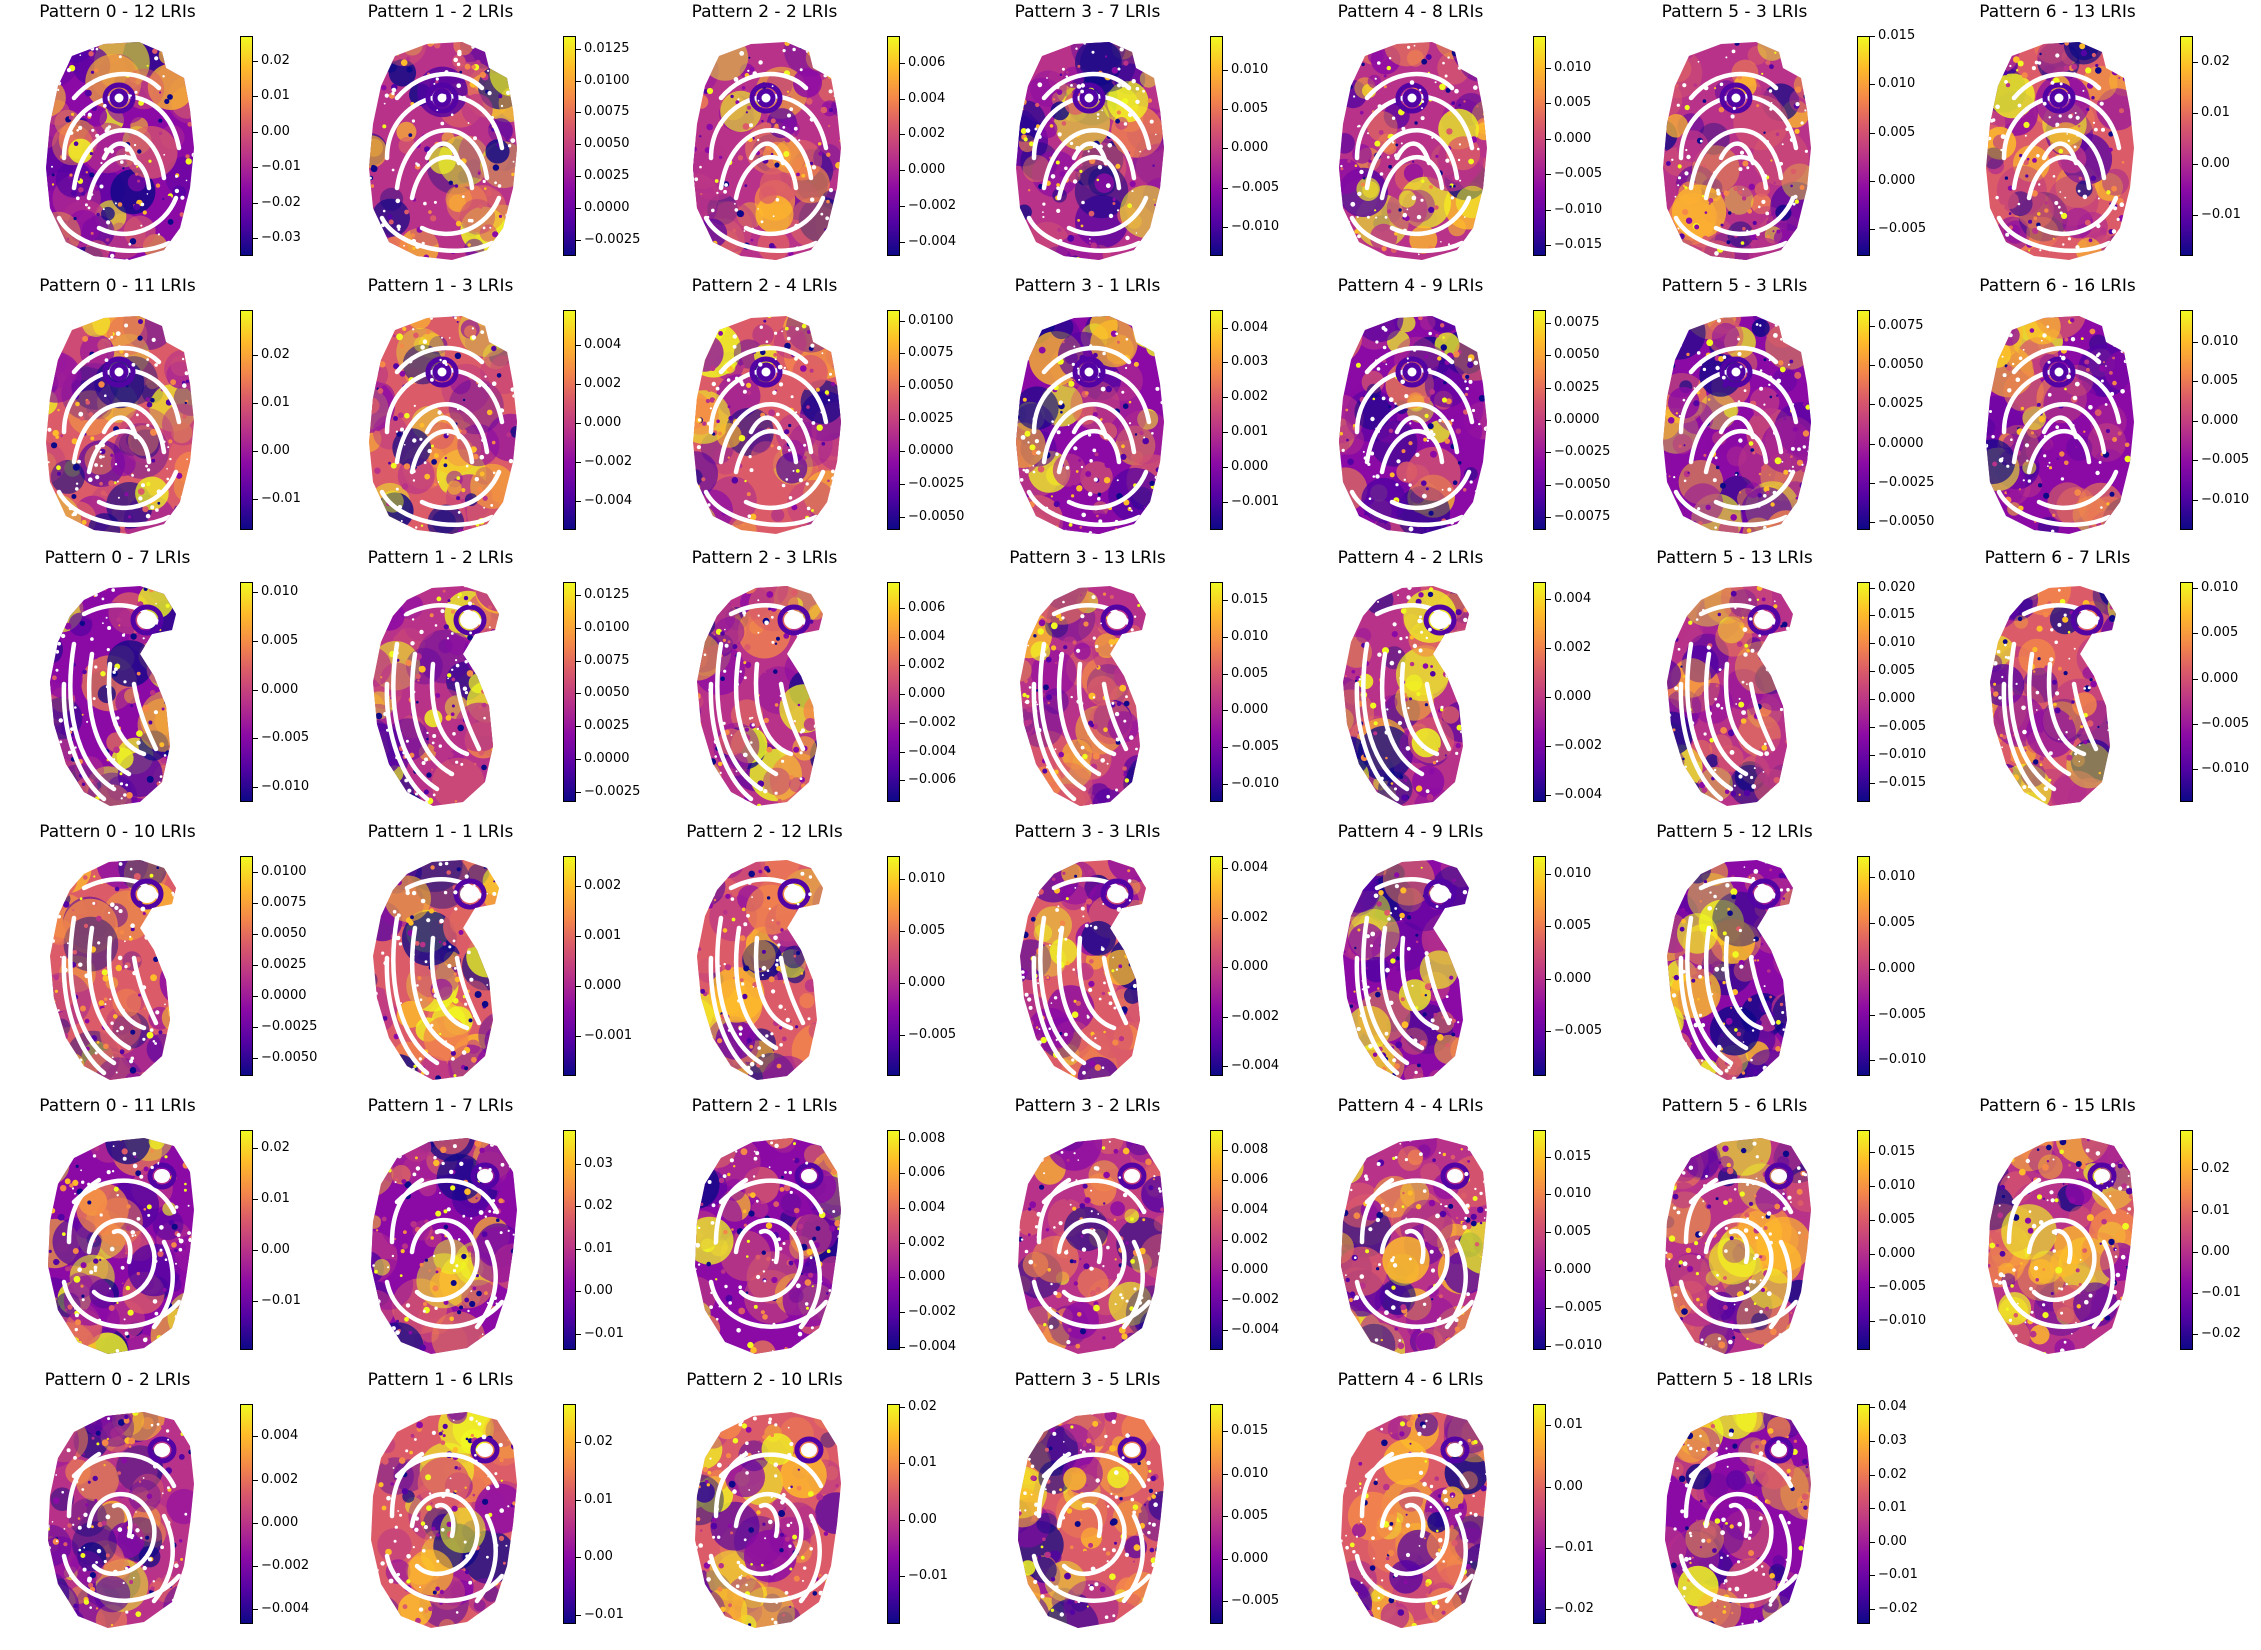 The image size is (2261, 1650). Describe the element at coordinates (932, 241) in the screenshot. I see `tick-label: −0.004` at that location.